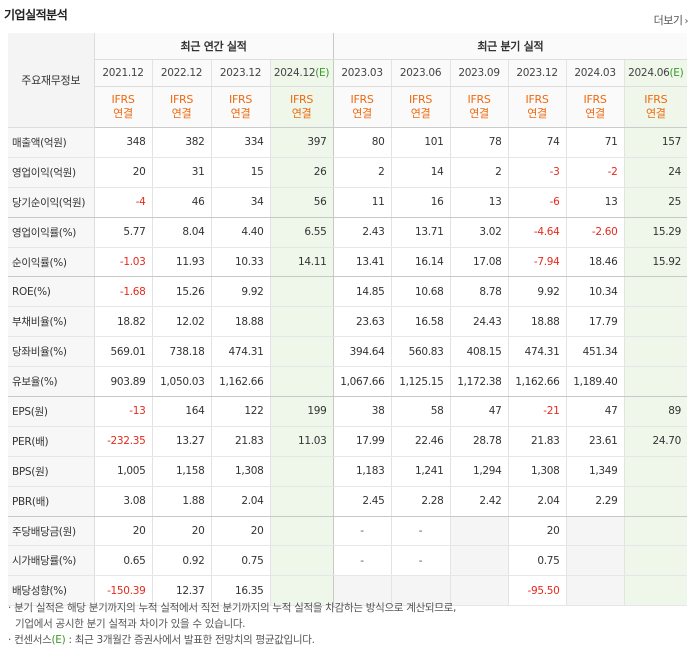 Image resolution: width=694 pixels, height=648 pixels. I want to click on quarter-value-cell: 1,241, so click(420, 471).